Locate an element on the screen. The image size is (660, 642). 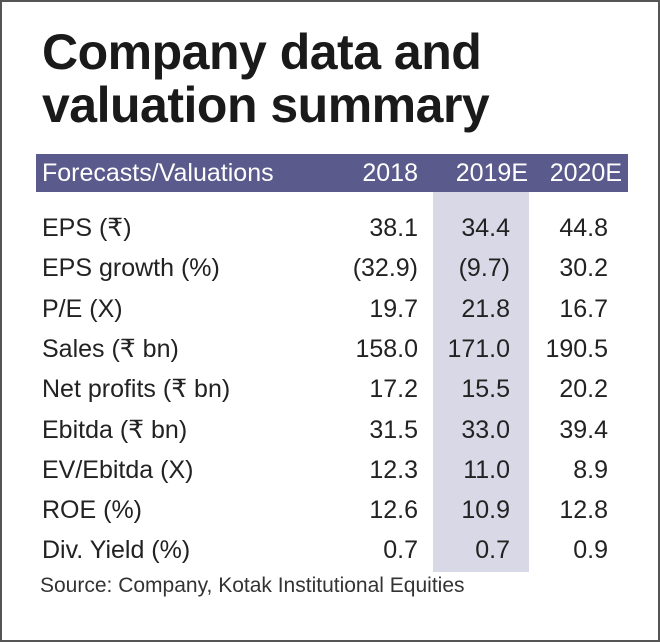
cell-value: 158.0 is located at coordinates (386, 348).